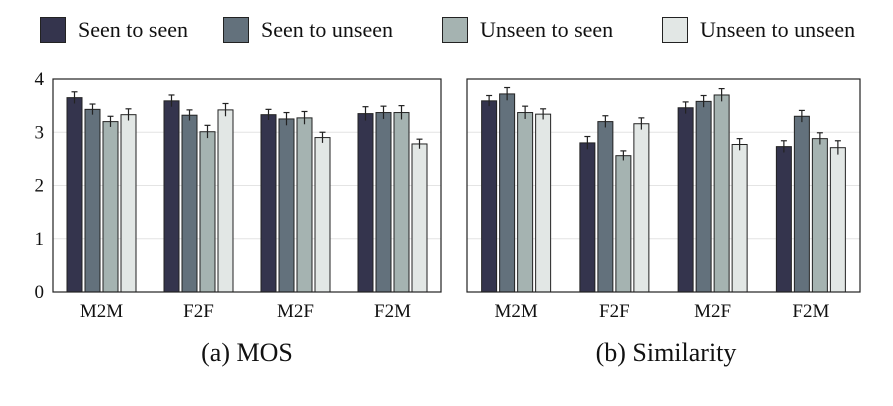 This screenshot has width=893, height=406. Describe the element at coordinates (40, 132) in the screenshot. I see `y-tick-label: 3` at that location.